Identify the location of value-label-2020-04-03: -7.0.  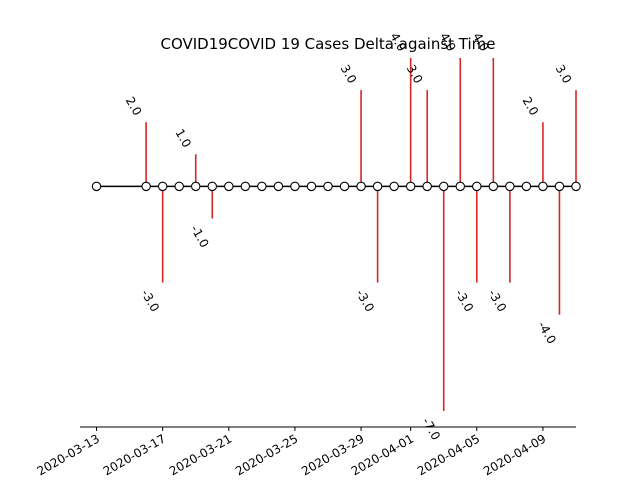
(431, 428).